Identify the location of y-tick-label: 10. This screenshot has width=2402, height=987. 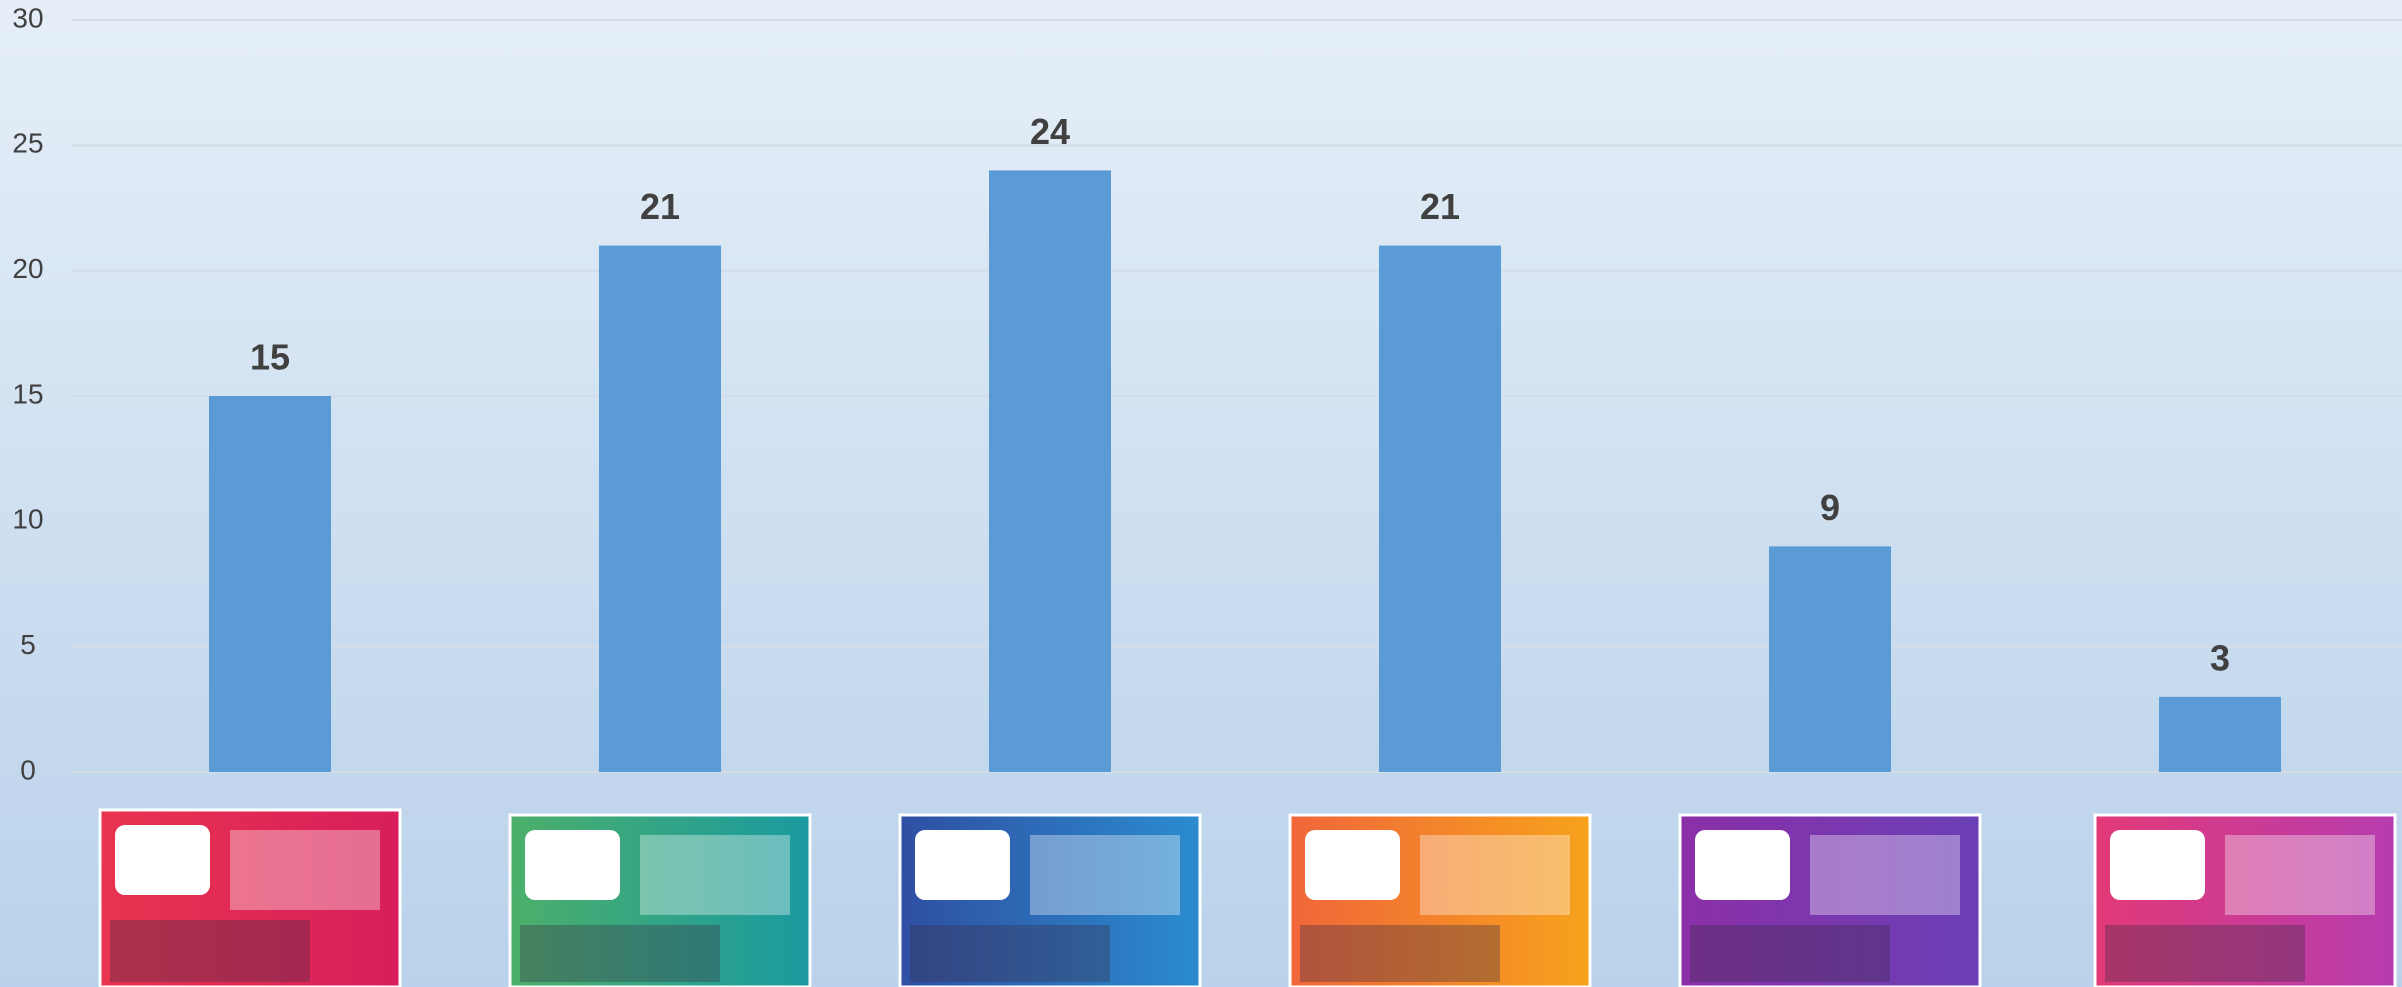
(27, 519).